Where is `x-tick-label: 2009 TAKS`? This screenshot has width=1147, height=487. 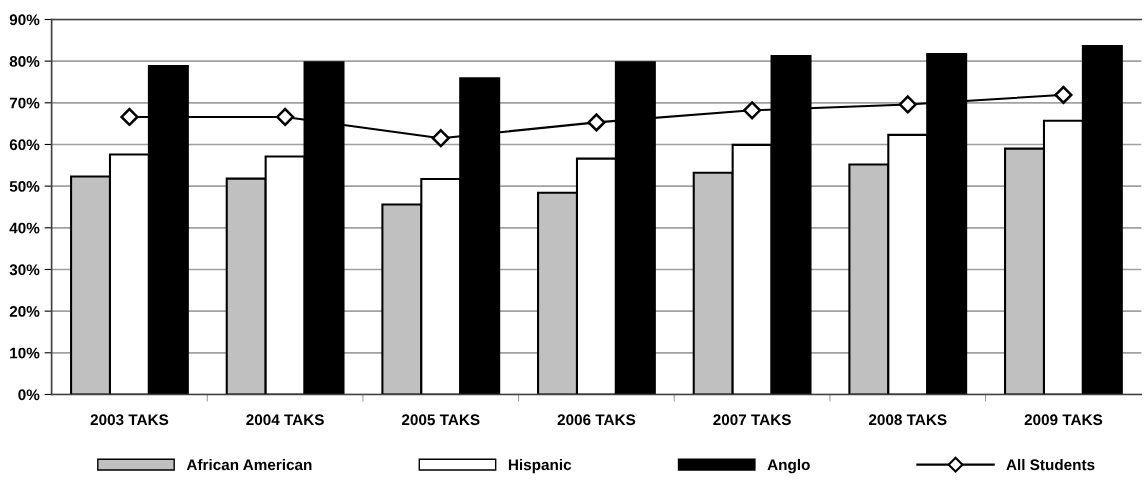
x-tick-label: 2009 TAKS is located at coordinates (1063, 420).